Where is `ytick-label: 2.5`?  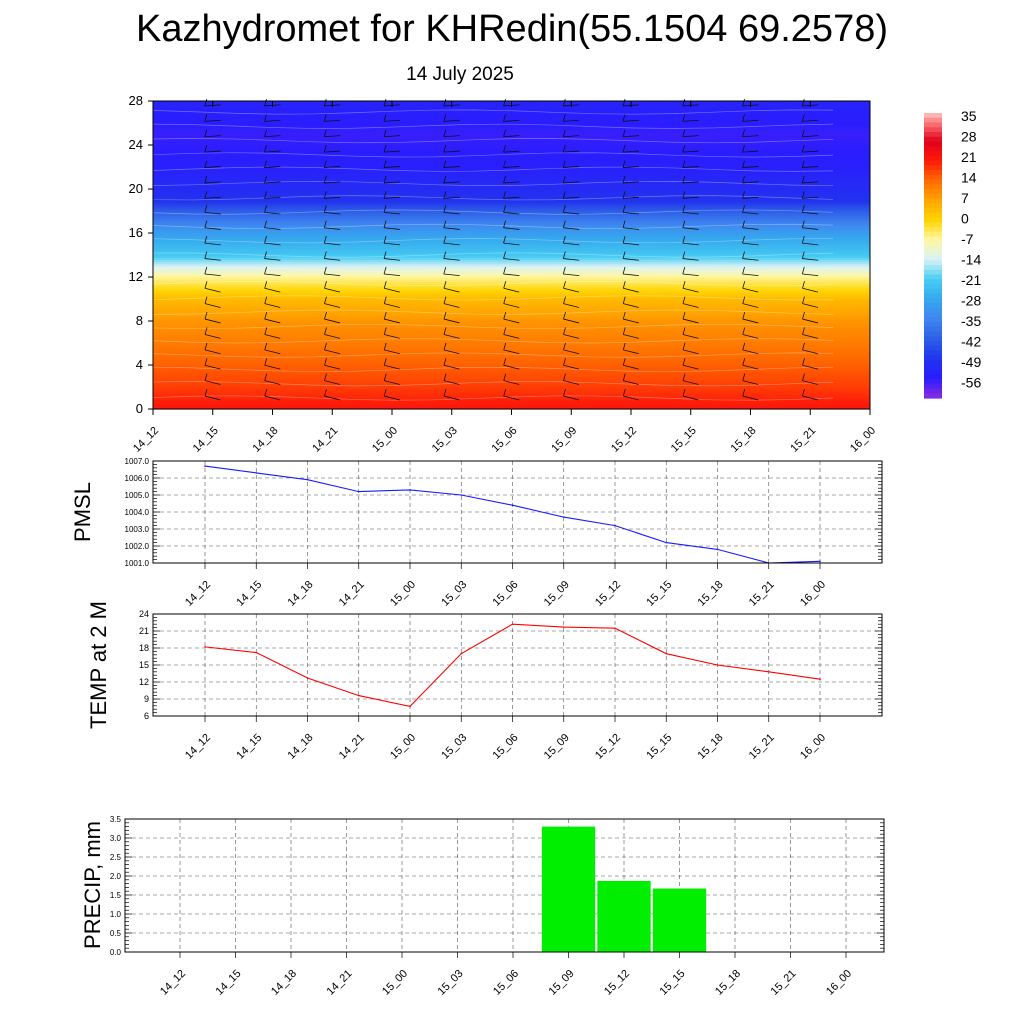 ytick-label: 2.5 is located at coordinates (116, 857).